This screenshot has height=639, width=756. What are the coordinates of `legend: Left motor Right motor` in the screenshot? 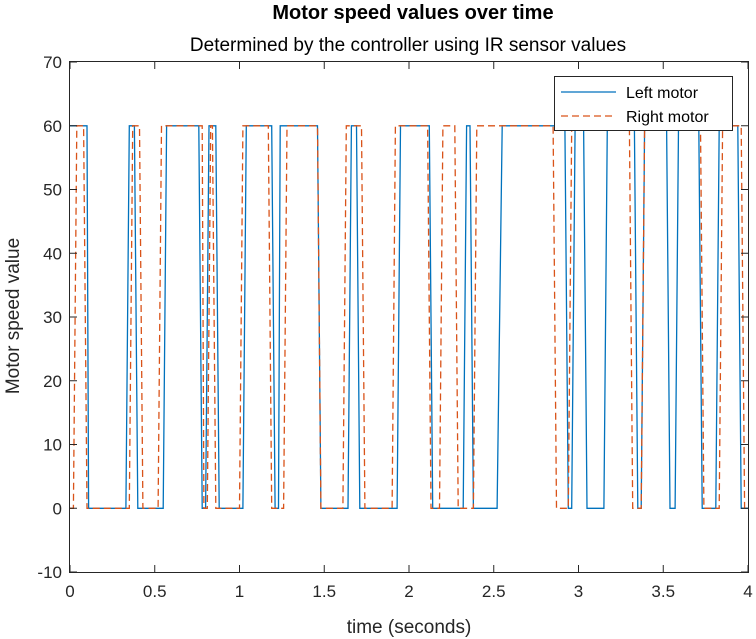 It's located at (643, 103).